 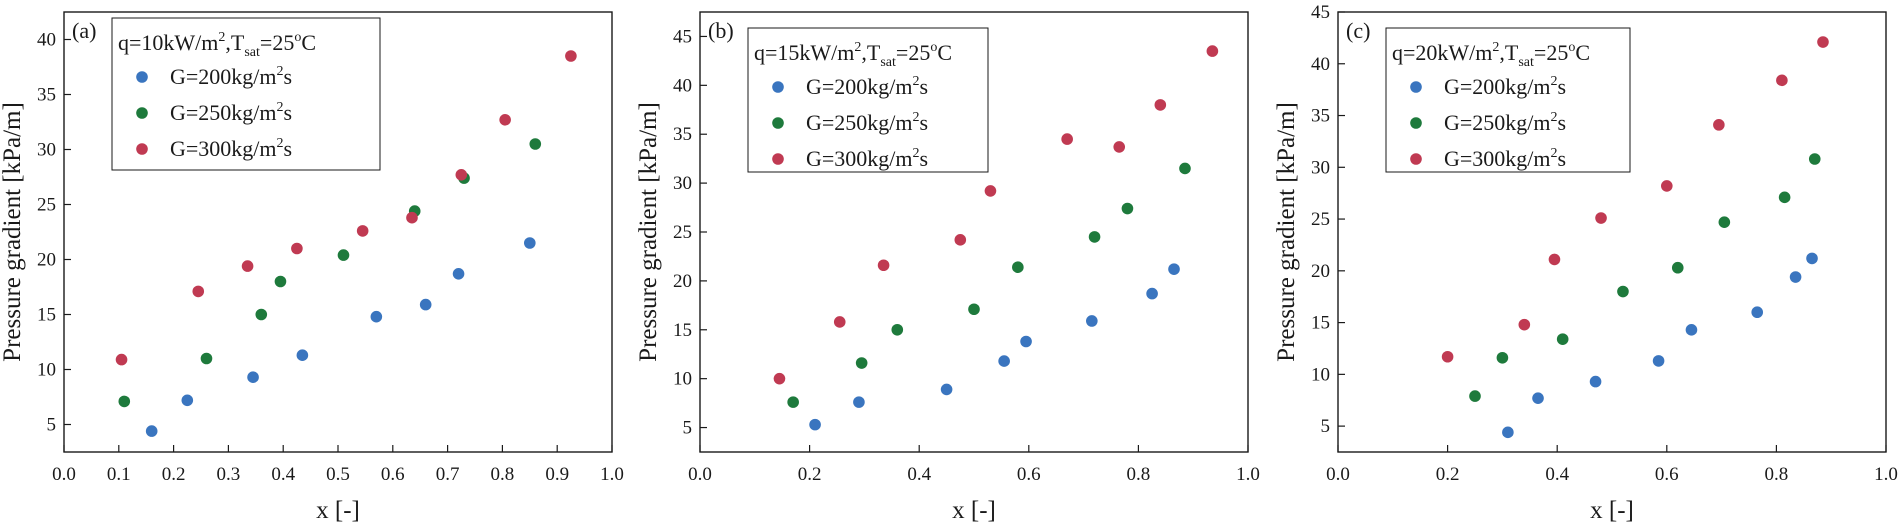 I want to click on legend-entry-s250: G=250kg/m2s, so click(x=867, y=122).